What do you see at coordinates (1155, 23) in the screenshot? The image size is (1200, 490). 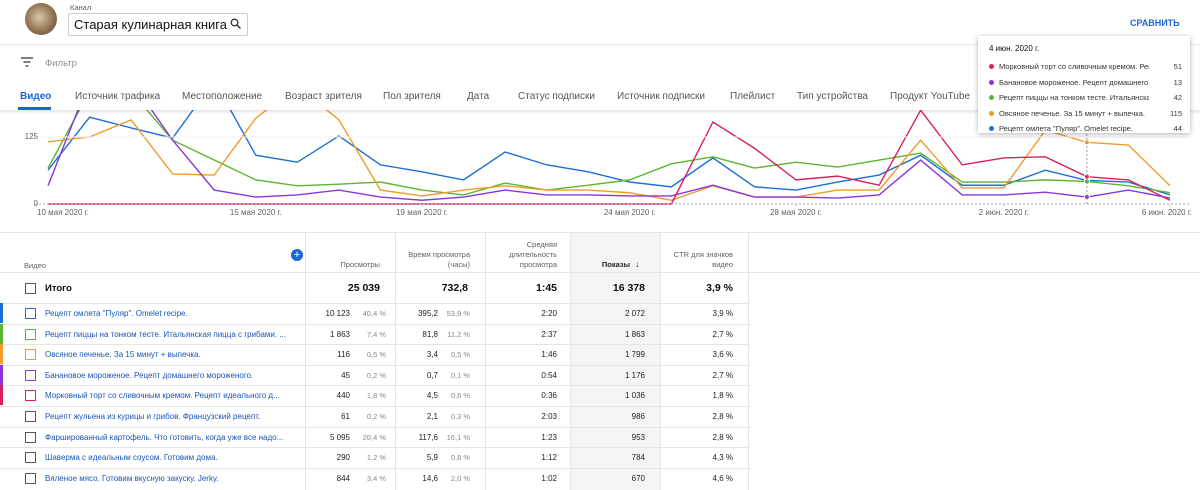 I see `compare-button: СРАВНИТЬ` at bounding box center [1155, 23].